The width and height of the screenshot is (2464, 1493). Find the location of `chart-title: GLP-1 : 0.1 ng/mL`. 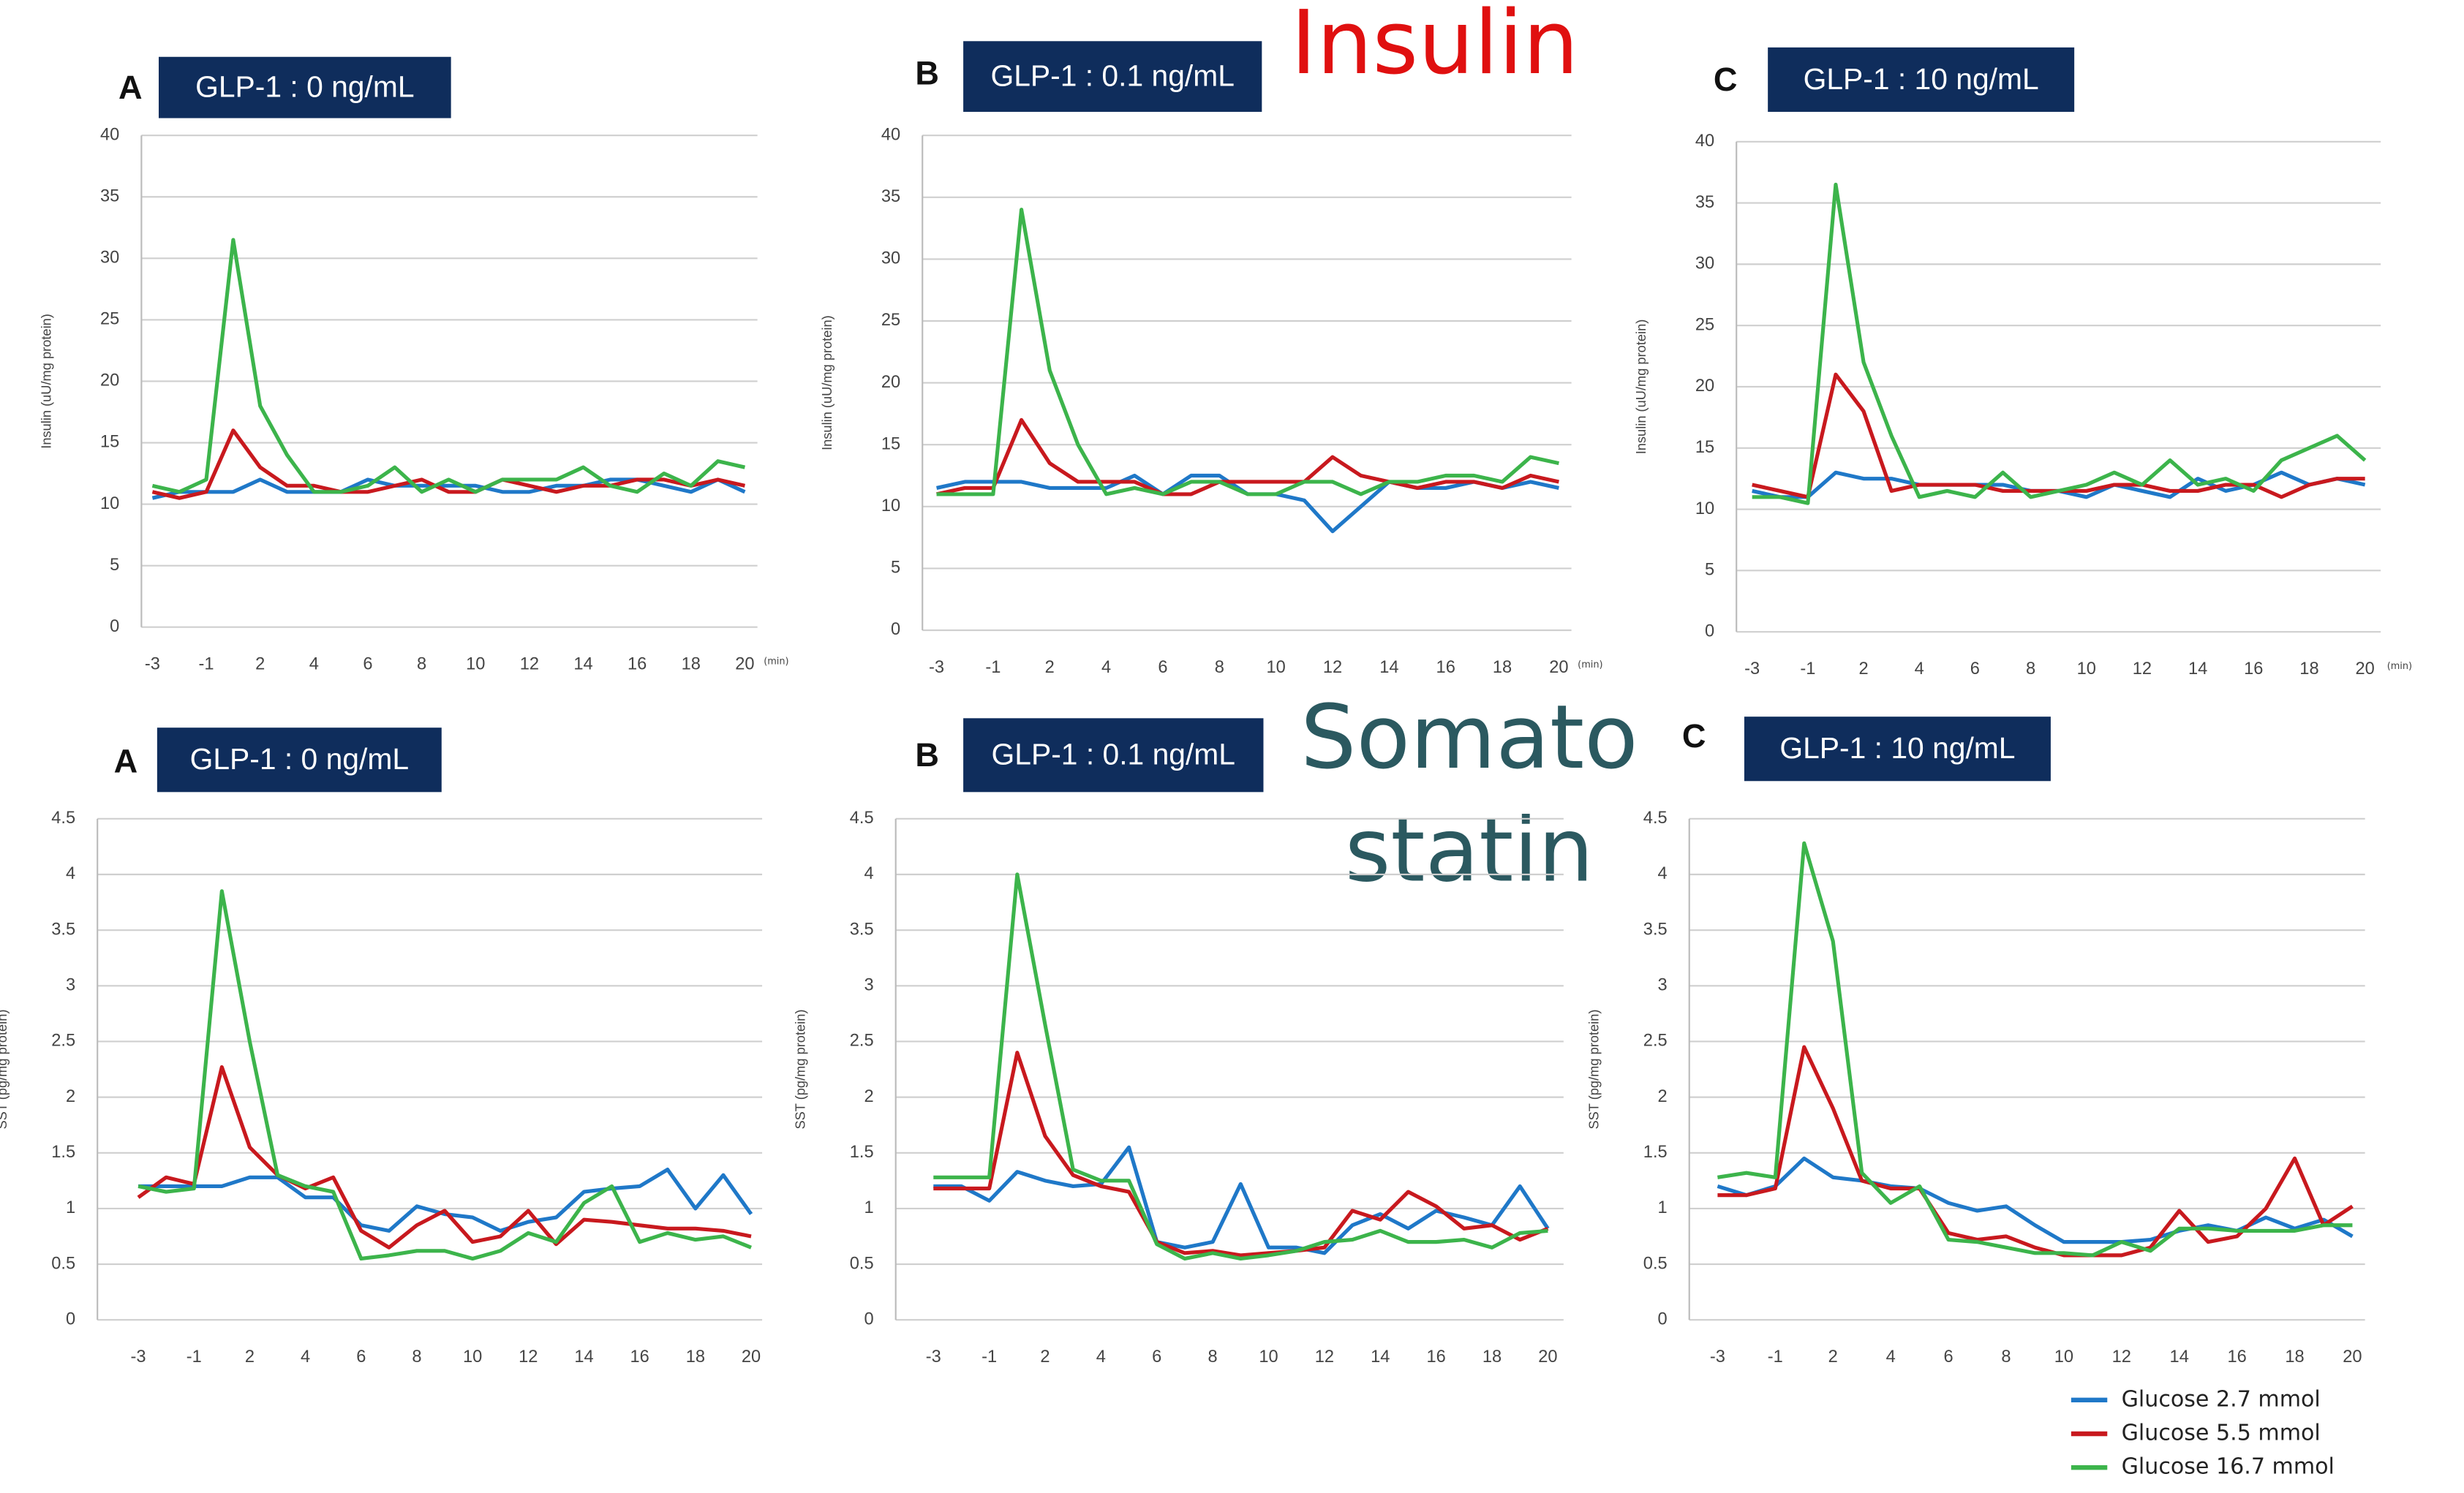

chart-title: GLP-1 : 0.1 ng/mL is located at coordinates (1113, 754).